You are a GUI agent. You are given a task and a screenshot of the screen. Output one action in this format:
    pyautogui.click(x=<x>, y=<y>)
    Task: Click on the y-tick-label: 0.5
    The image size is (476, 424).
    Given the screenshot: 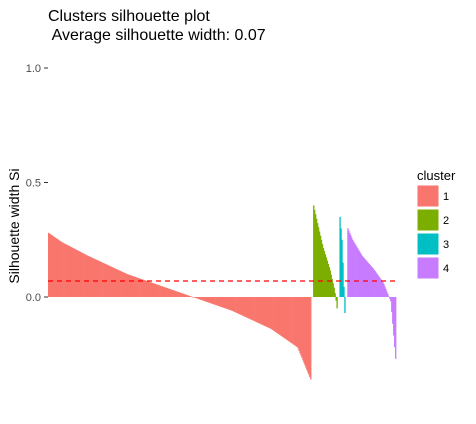 What is the action you would take?
    pyautogui.click(x=33, y=184)
    